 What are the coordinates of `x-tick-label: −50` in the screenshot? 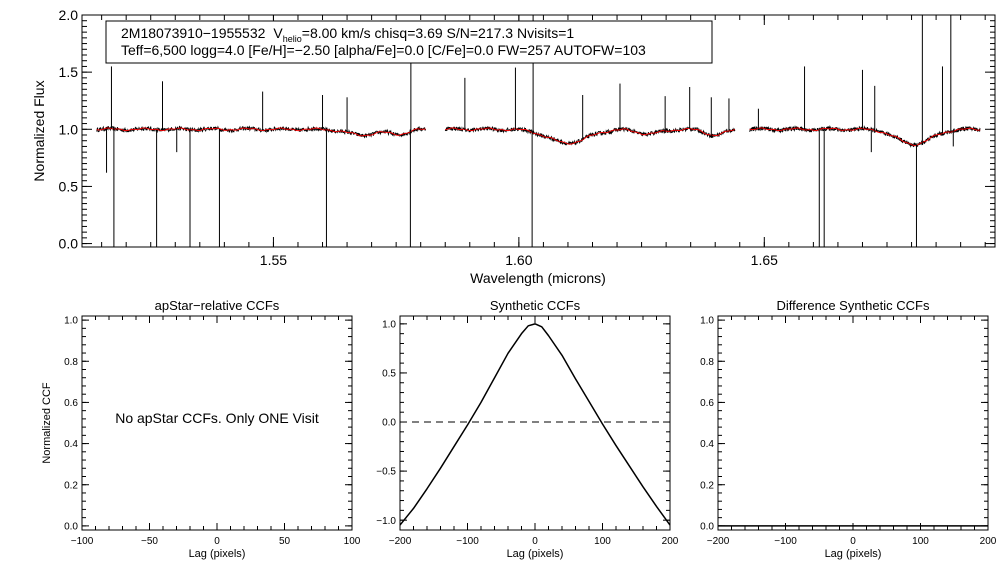 It's located at (149, 541).